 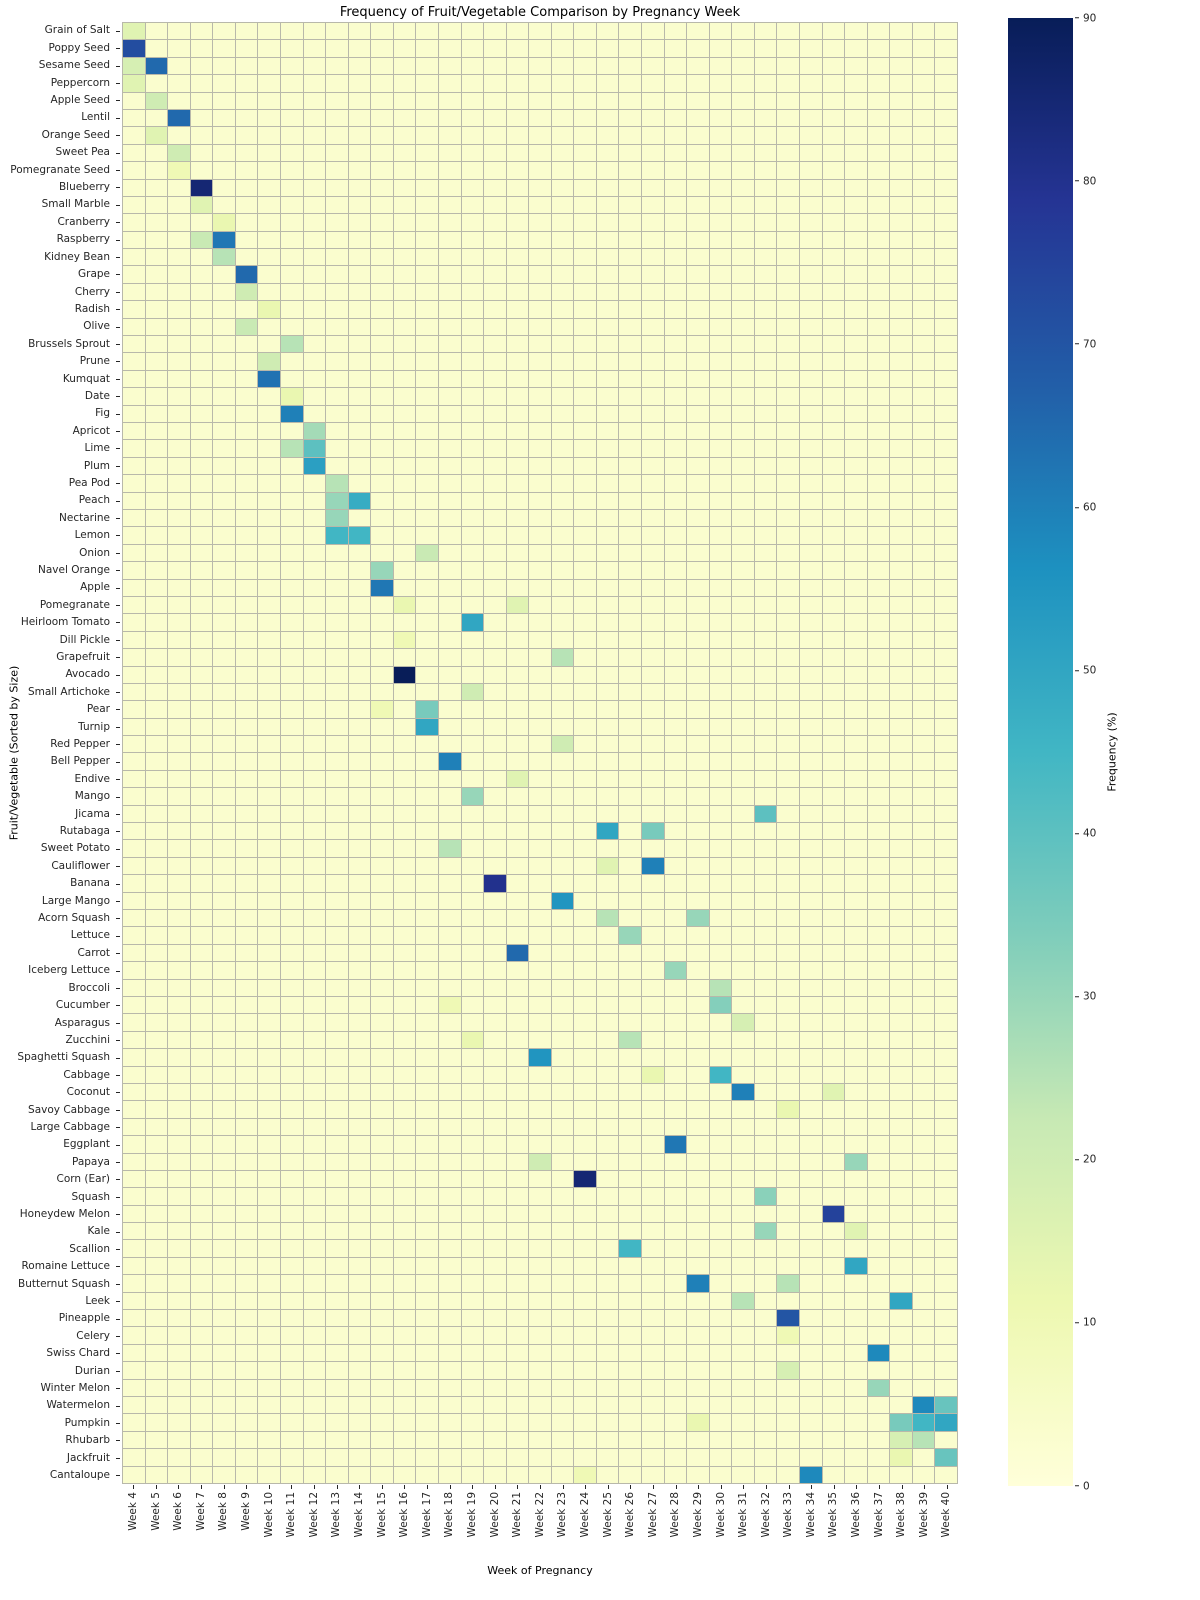 What do you see at coordinates (60, 1318) in the screenshot?
I see `y-tick-label: Pineapple` at bounding box center [60, 1318].